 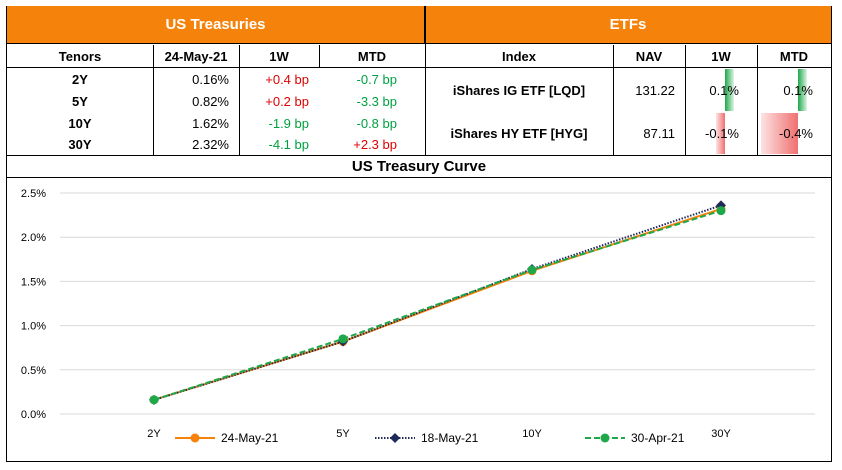 I want to click on tenor-30y: 30Y, so click(x=80, y=144).